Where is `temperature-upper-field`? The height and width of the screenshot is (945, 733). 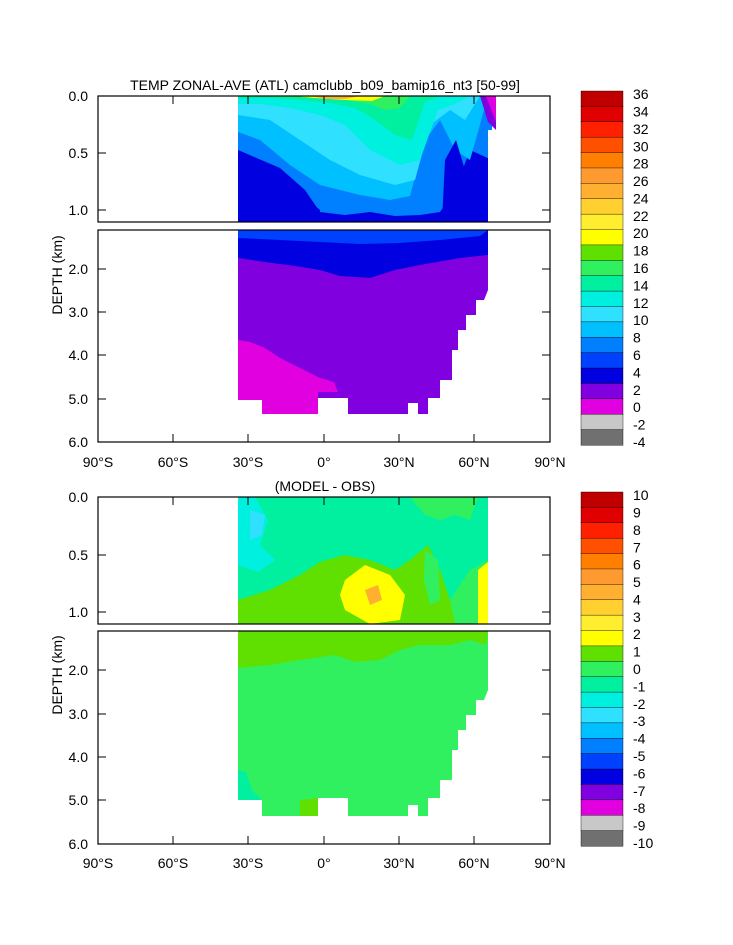
temperature-upper-field is located at coordinates (394, 159).